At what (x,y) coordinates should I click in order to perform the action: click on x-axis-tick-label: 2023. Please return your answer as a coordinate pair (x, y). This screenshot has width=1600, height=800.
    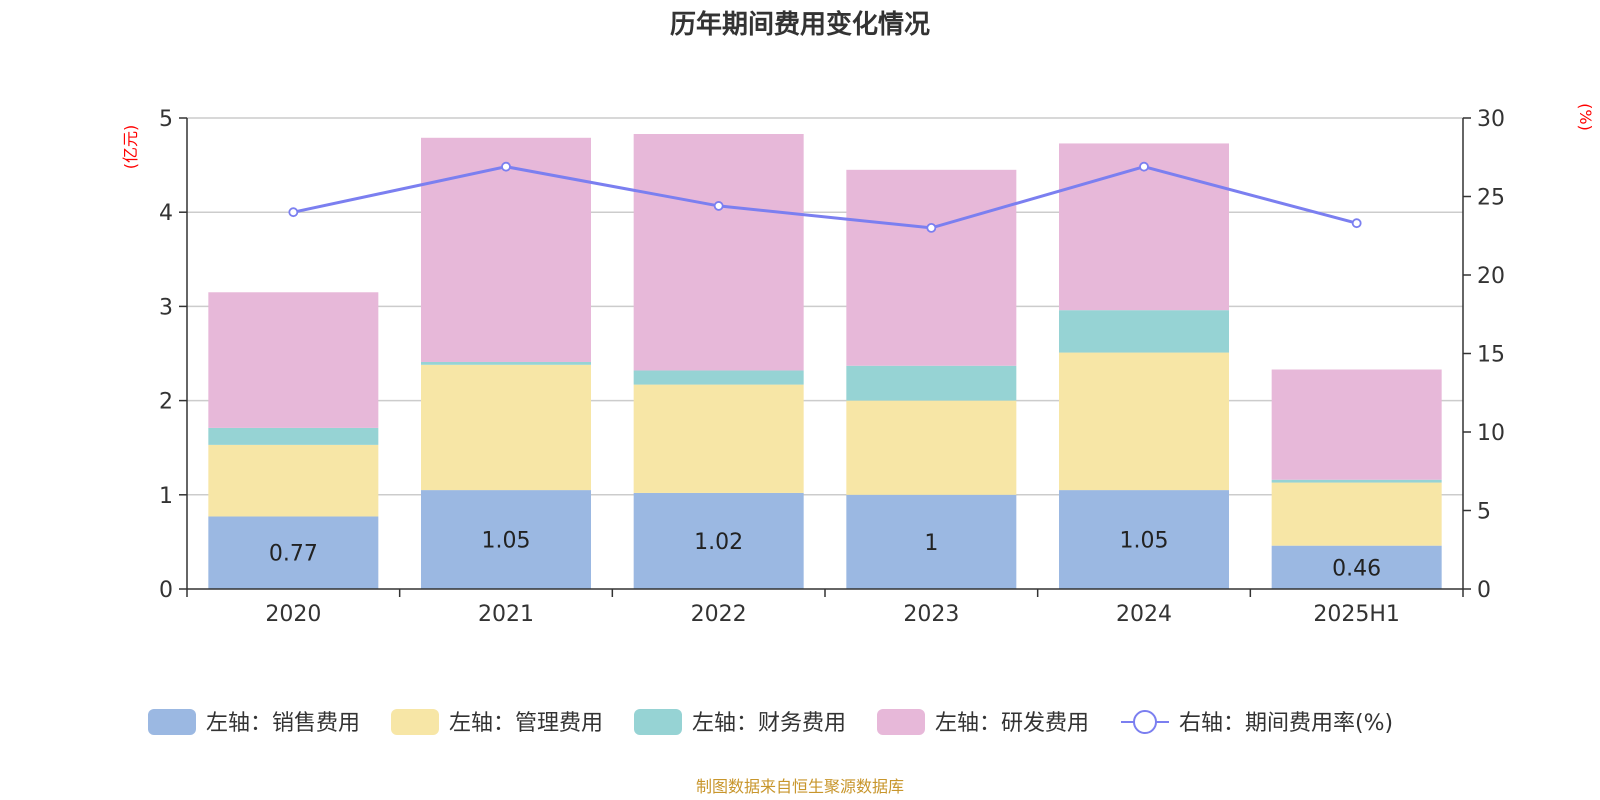
    Looking at the image, I should click on (931, 614).